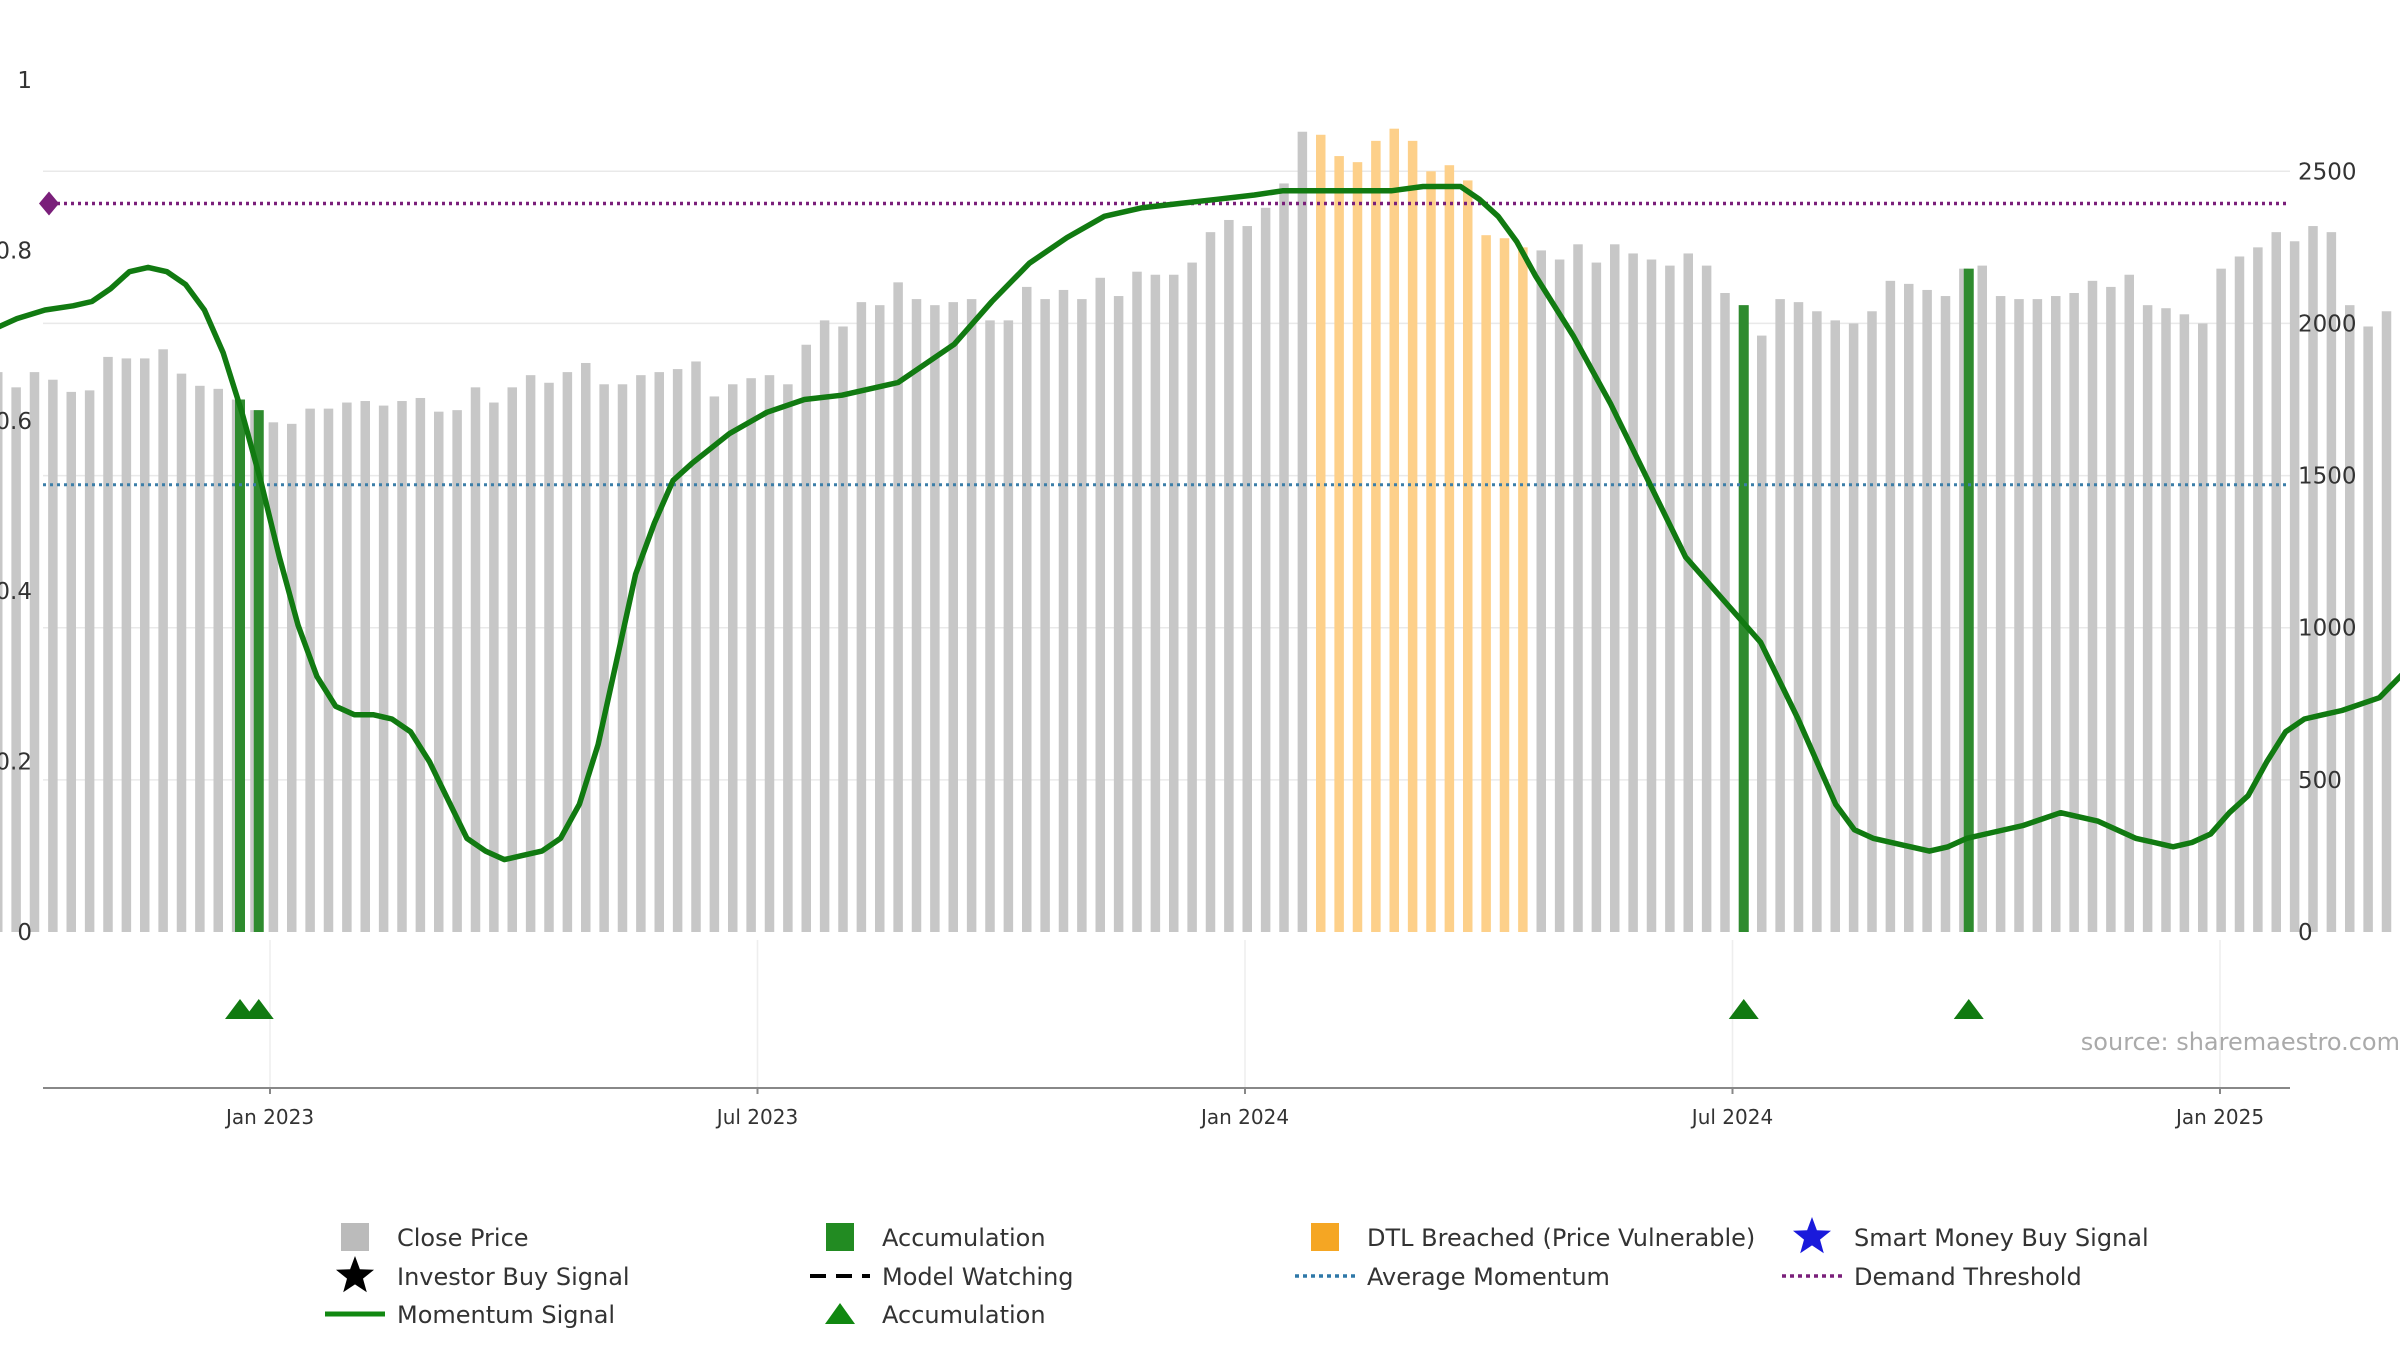 The height and width of the screenshot is (1350, 2400). Describe the element at coordinates (2001, 1238) in the screenshot. I see `legend-label-3: Smart Money Buy Signal` at that location.